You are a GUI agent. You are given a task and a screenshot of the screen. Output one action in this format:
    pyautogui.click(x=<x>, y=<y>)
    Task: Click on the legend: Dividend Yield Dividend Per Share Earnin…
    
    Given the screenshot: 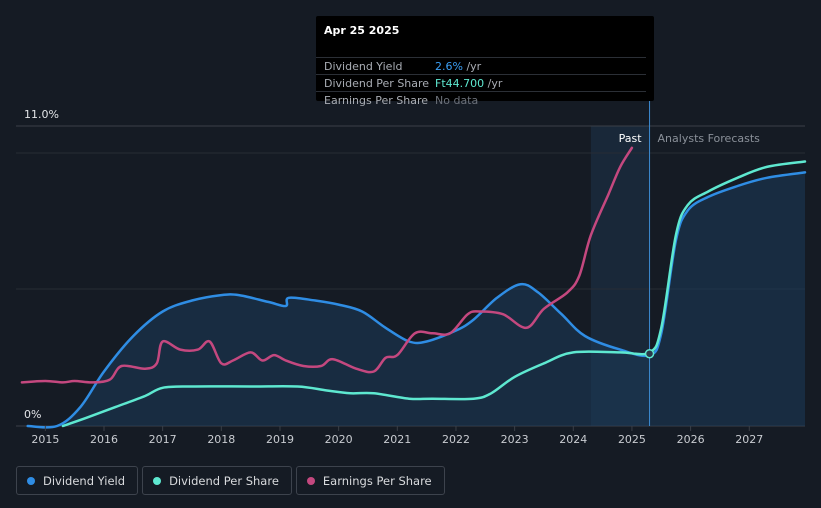 What is the action you would take?
    pyautogui.click(x=232, y=480)
    